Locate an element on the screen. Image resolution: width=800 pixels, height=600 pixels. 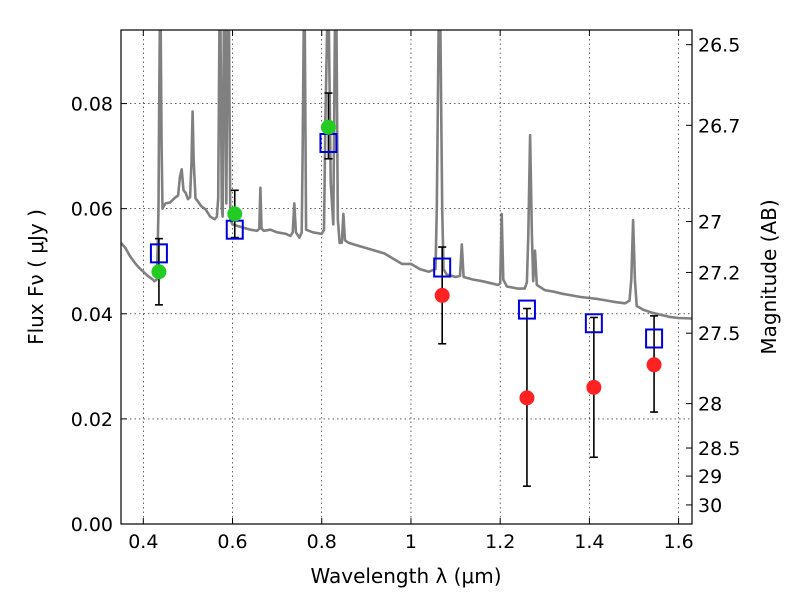
y2-tick-label: 26.7 is located at coordinates (719, 126).